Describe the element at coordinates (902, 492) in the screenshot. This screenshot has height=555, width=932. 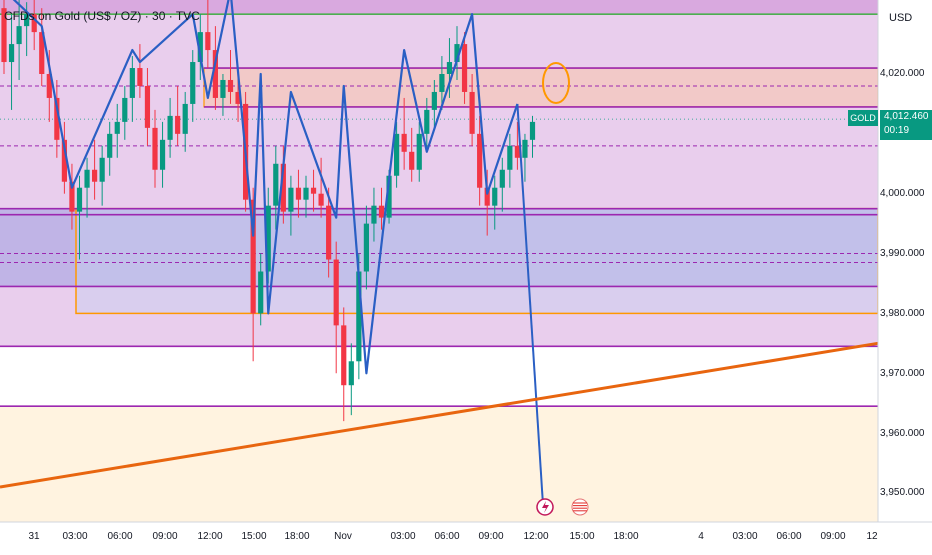
I see `price-label: 3,950.000` at that location.